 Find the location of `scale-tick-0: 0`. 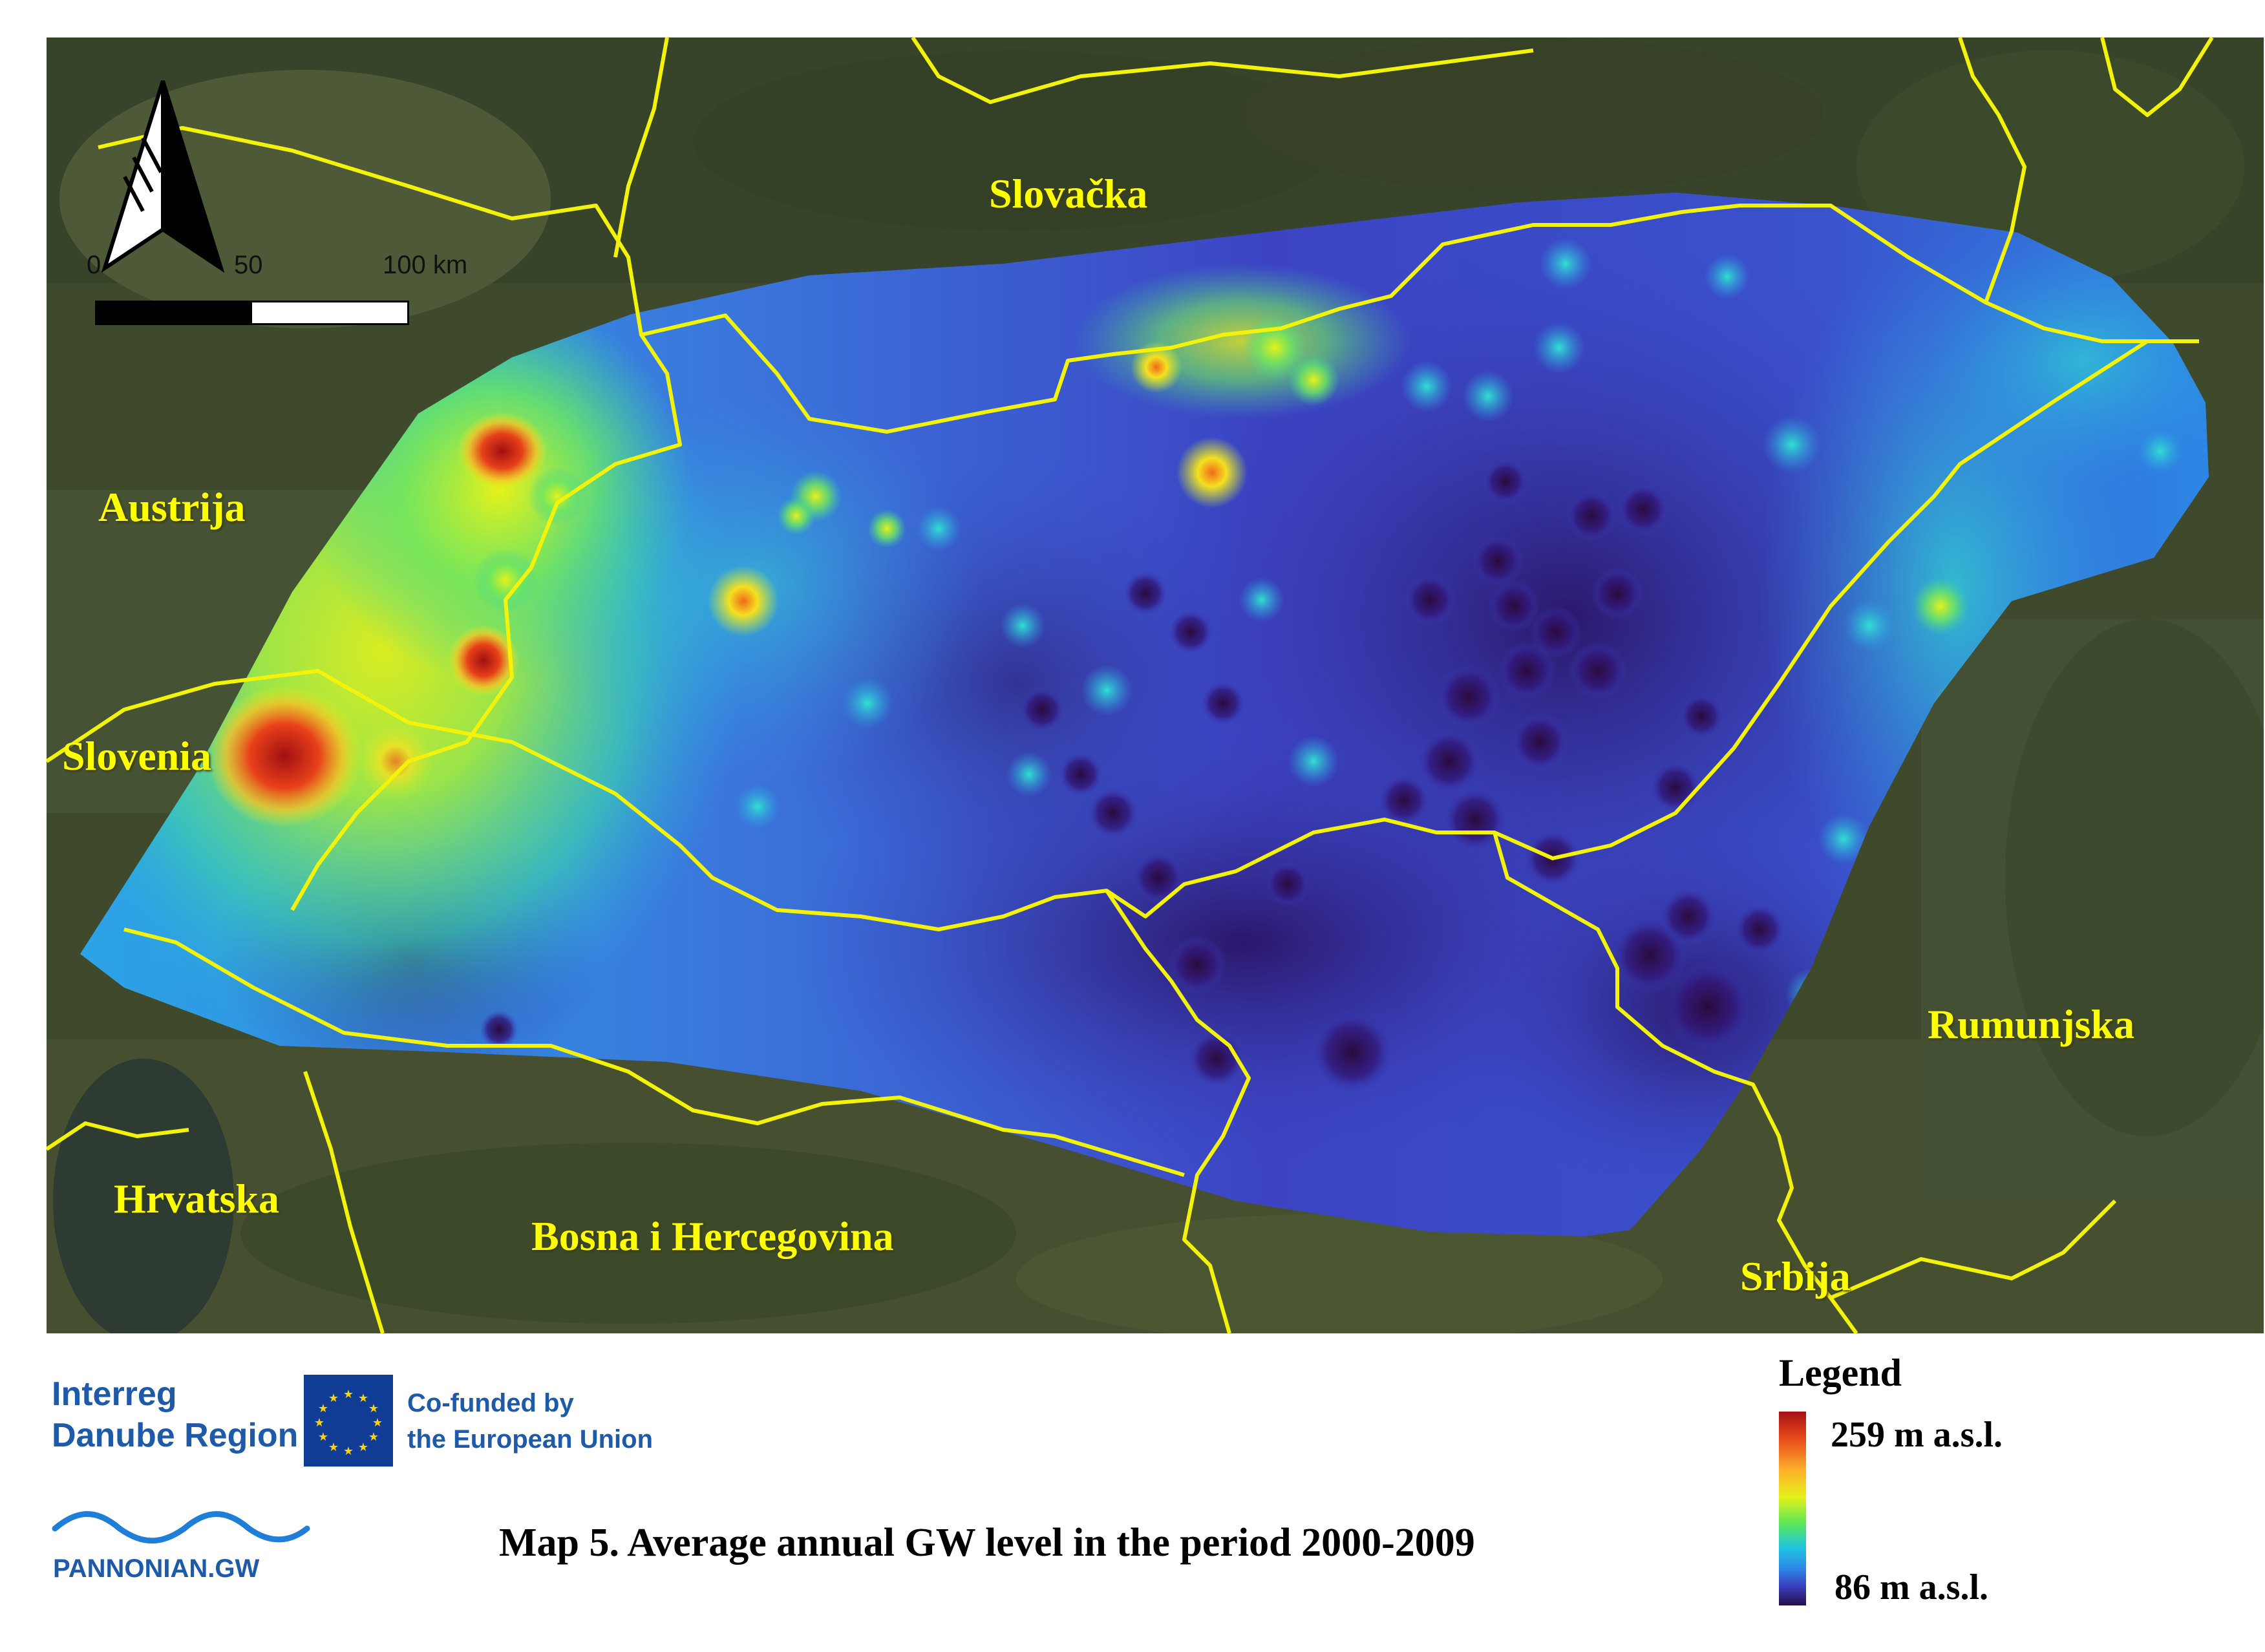

scale-tick-0: 0 is located at coordinates (94, 265).